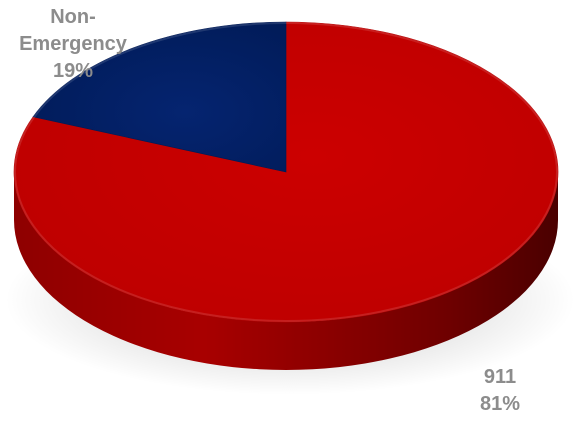  What do you see at coordinates (500, 391) in the screenshot?
I see `data-label-911: 911 81%` at bounding box center [500, 391].